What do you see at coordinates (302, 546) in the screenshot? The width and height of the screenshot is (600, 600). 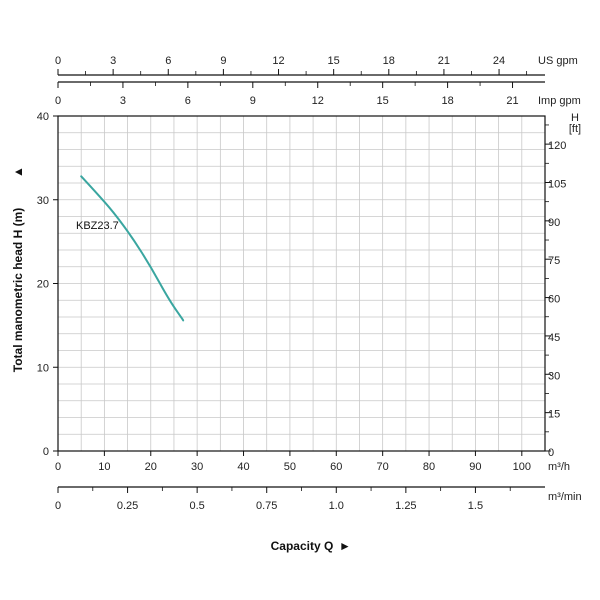 I see `x-axis-title: Capacity Q` at bounding box center [302, 546].